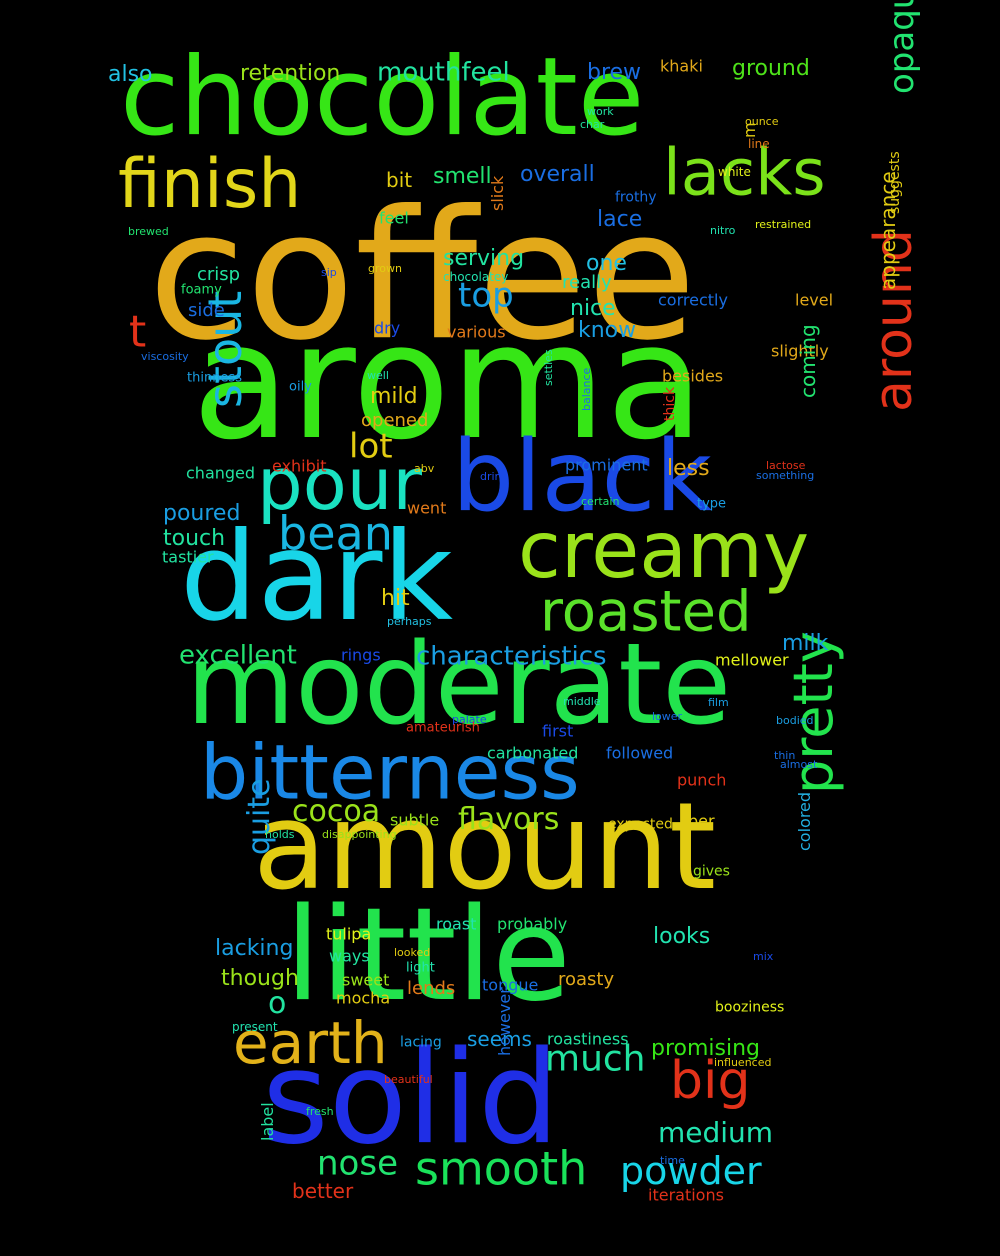  What do you see at coordinates (607, 330) in the screenshot?
I see `word-know: know` at bounding box center [607, 330].